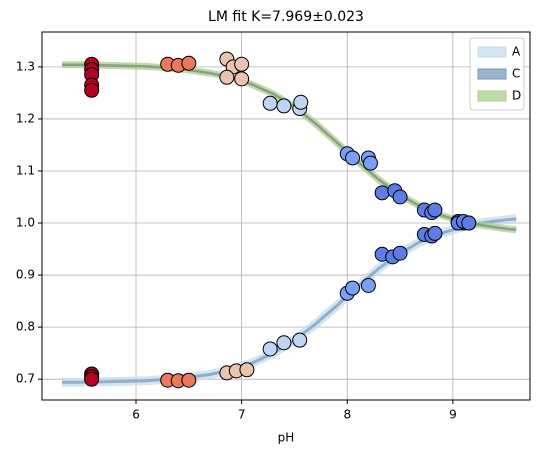 This screenshot has width=547, height=459. Describe the element at coordinates (347, 415) in the screenshot. I see `x-tick-label: 8` at that location.